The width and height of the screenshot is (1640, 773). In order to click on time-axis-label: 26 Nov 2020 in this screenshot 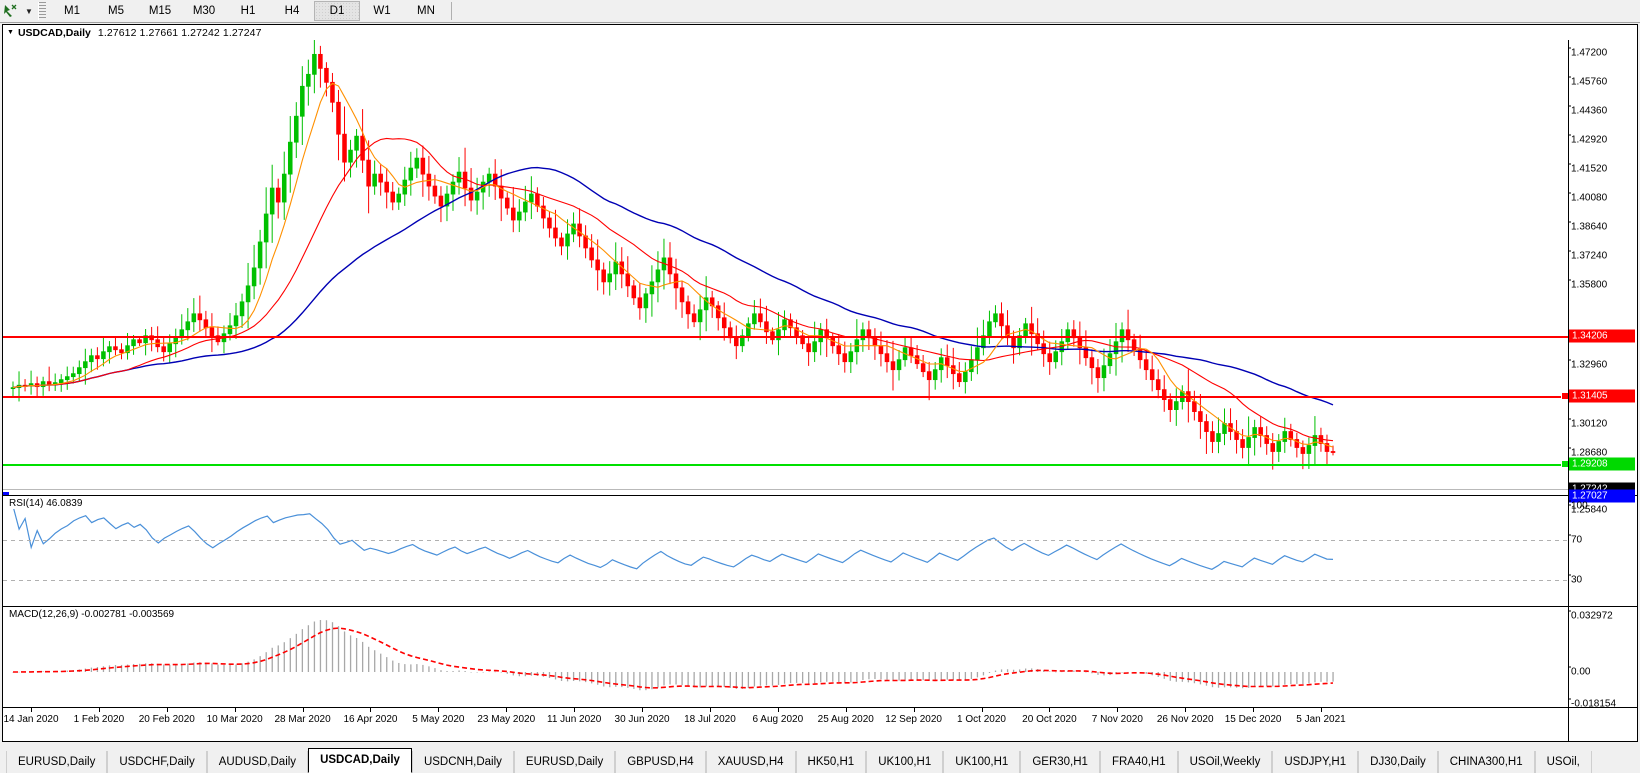, I will do `click(1185, 719)`.